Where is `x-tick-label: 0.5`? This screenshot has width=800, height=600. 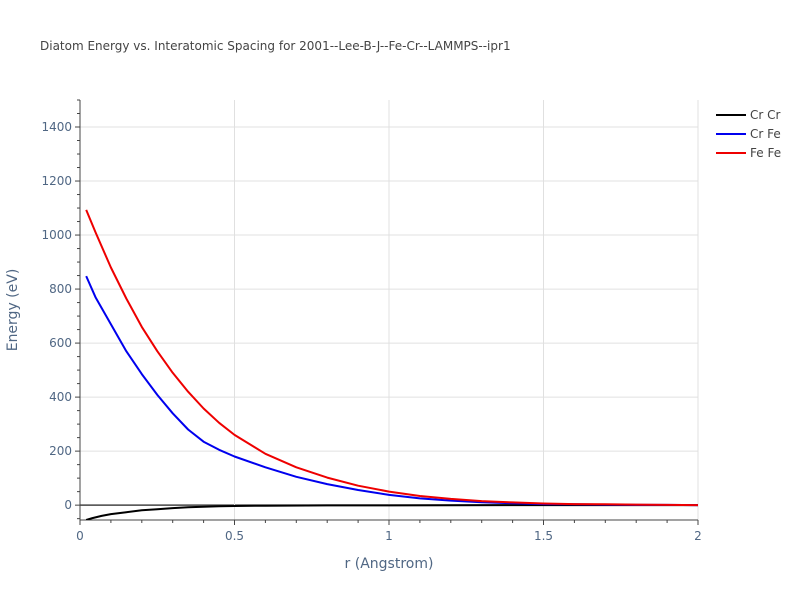 x-tick-label: 0.5 is located at coordinates (234, 536).